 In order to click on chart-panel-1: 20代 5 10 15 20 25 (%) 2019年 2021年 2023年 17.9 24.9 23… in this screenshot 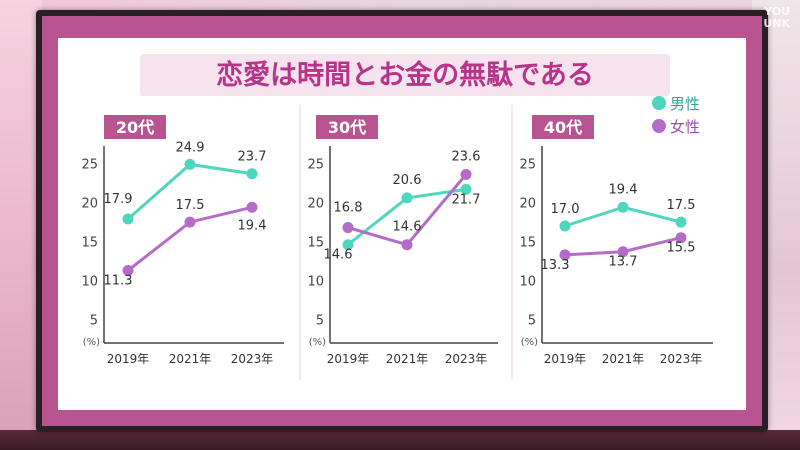, I will do `click(182, 240)`.